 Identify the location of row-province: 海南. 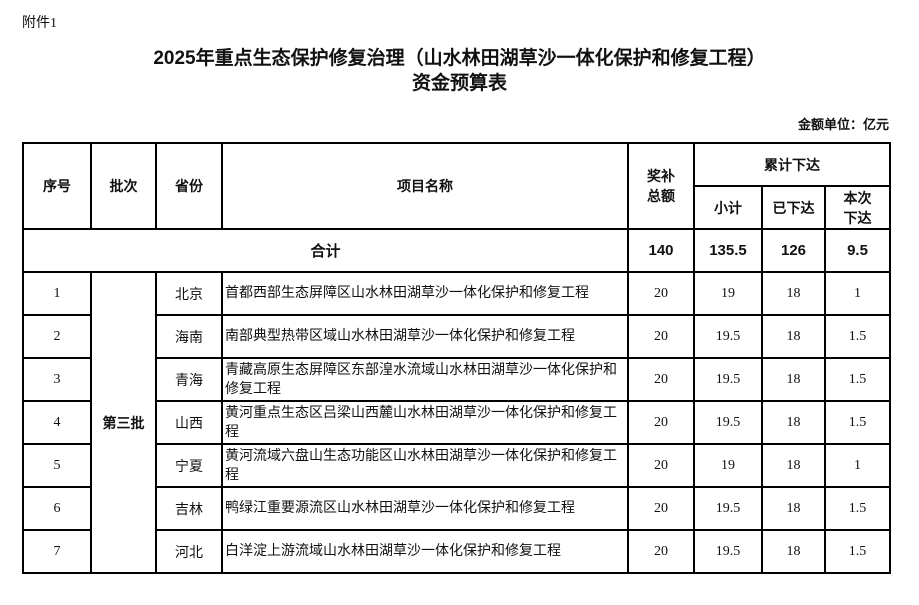
(189, 336).